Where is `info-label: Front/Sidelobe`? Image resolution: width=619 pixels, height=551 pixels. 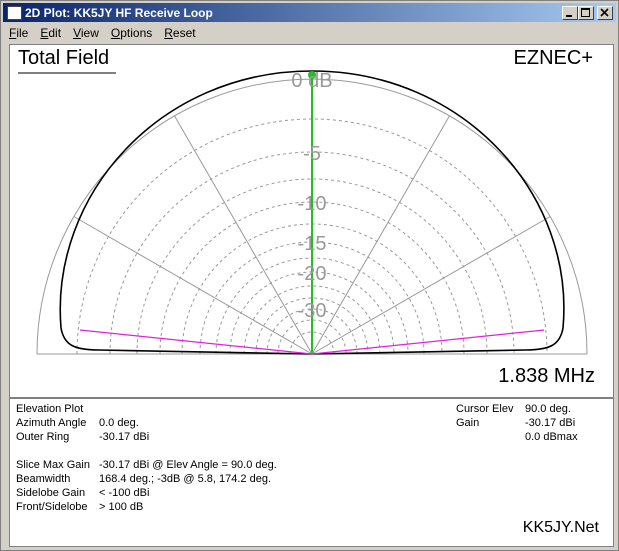 info-label: Front/Sidelobe is located at coordinates (52, 507).